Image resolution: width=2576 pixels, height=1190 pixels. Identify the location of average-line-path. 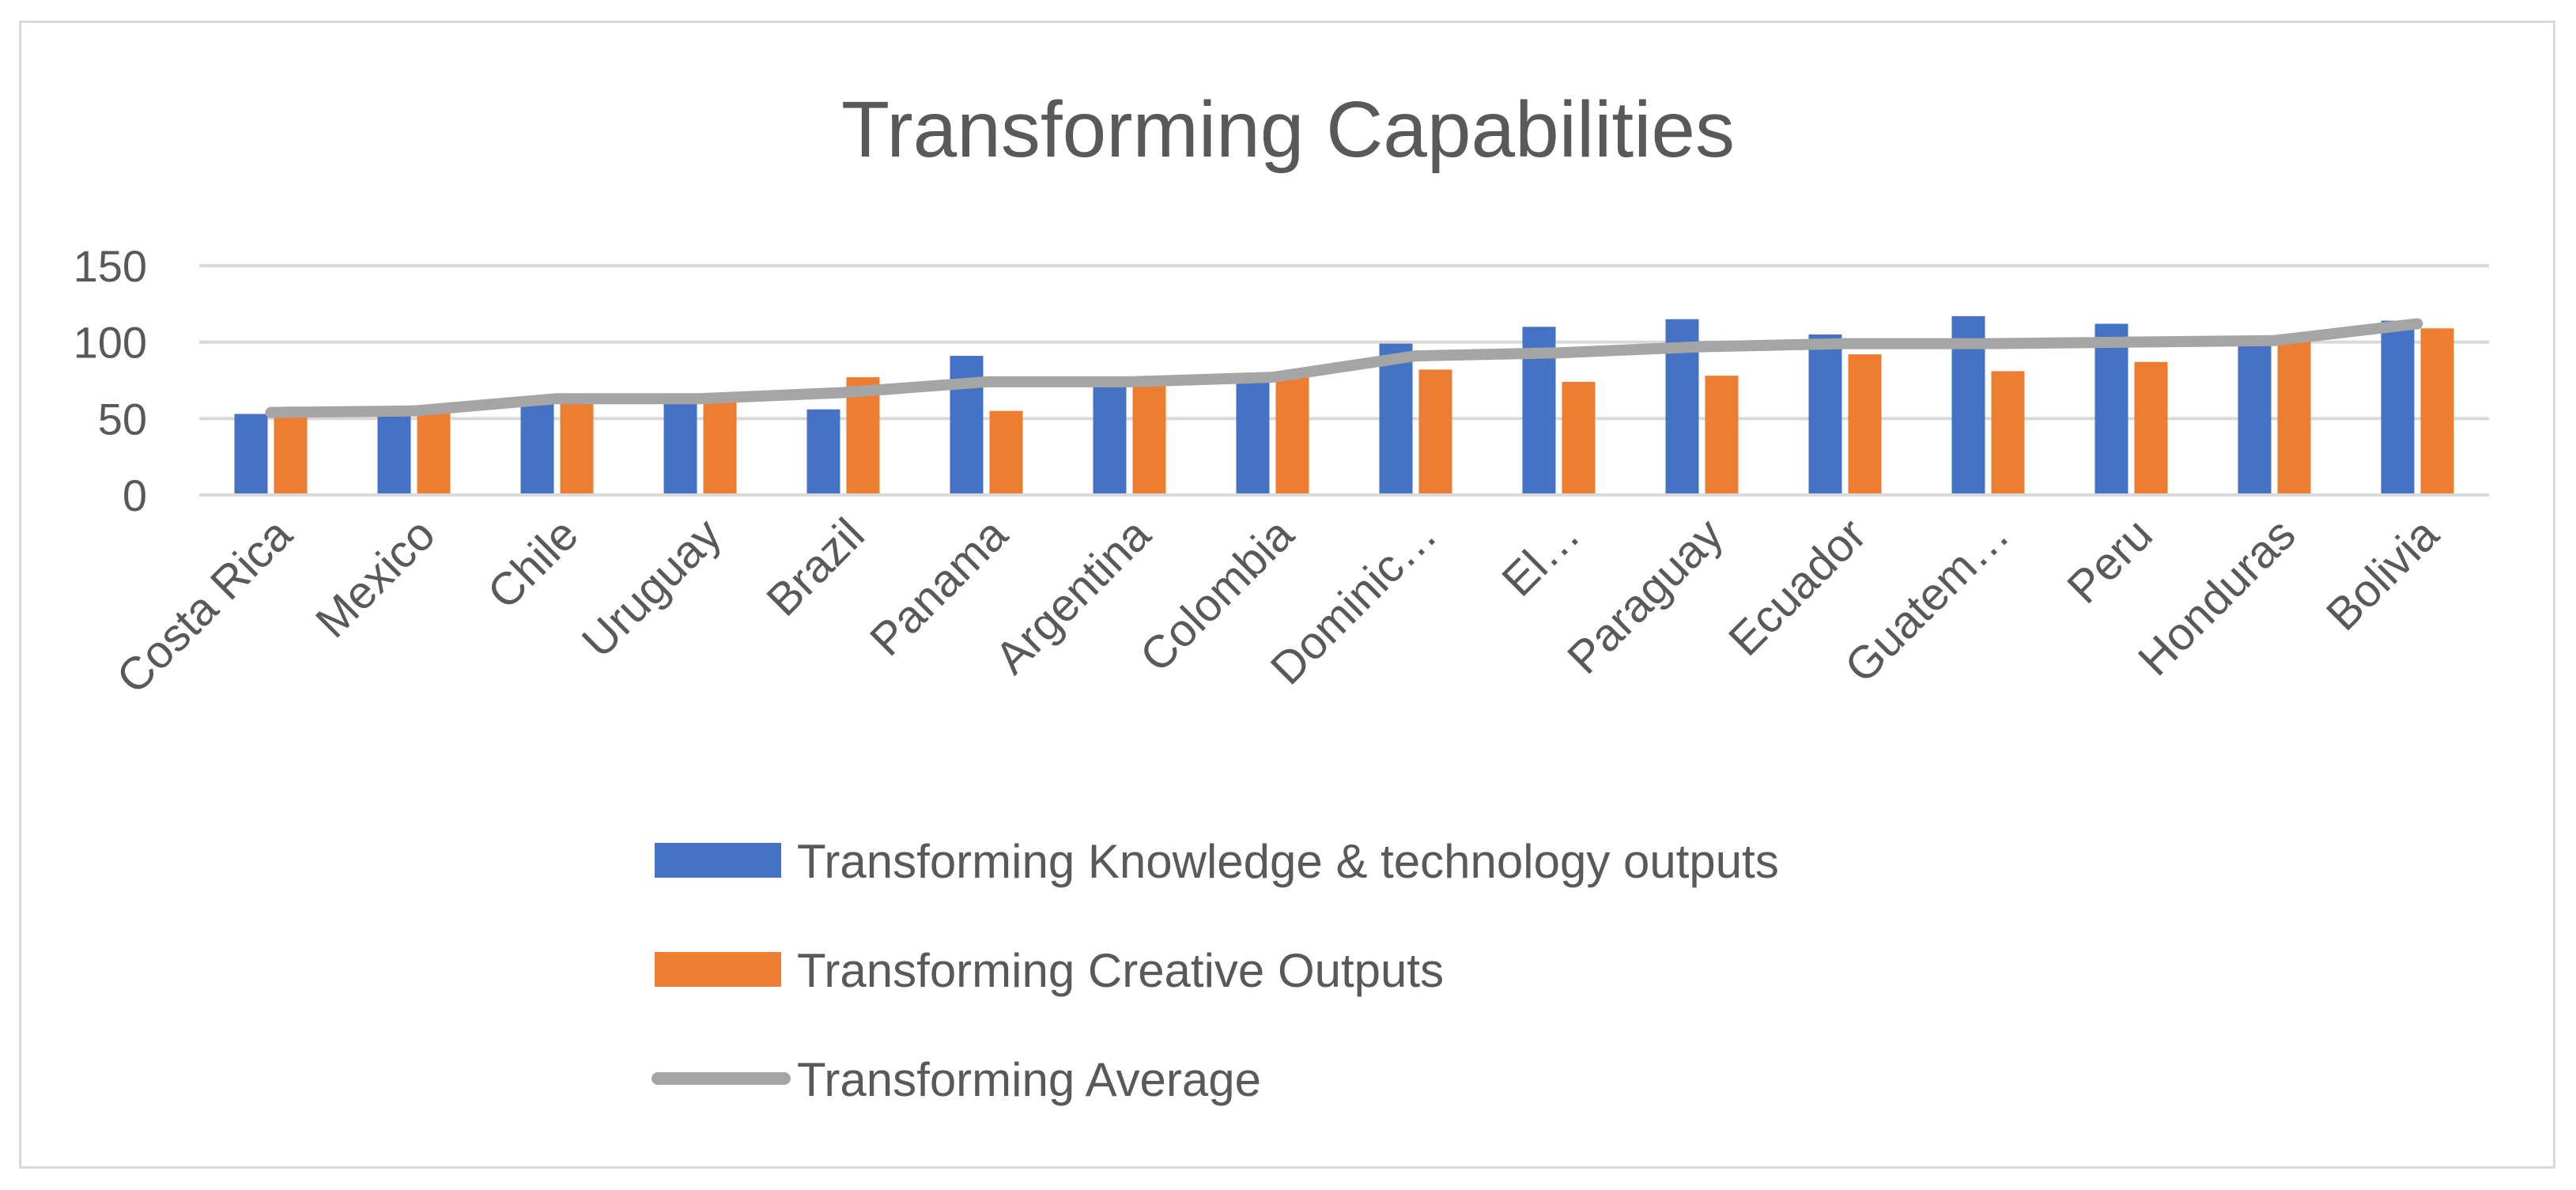
(1344, 368).